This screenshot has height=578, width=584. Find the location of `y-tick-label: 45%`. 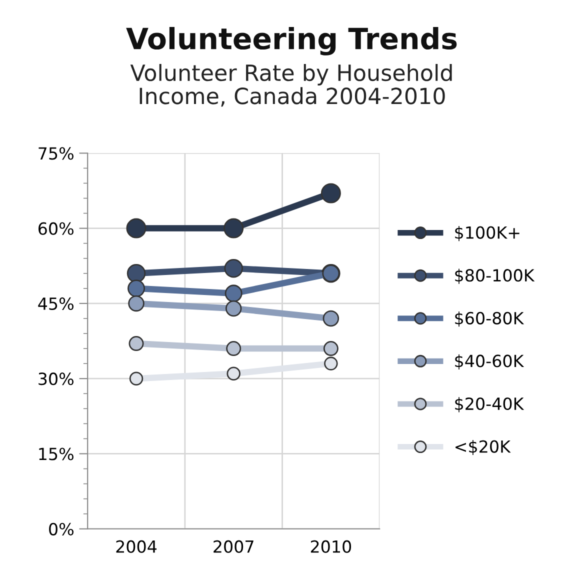

y-tick-label: 45% is located at coordinates (56, 303).